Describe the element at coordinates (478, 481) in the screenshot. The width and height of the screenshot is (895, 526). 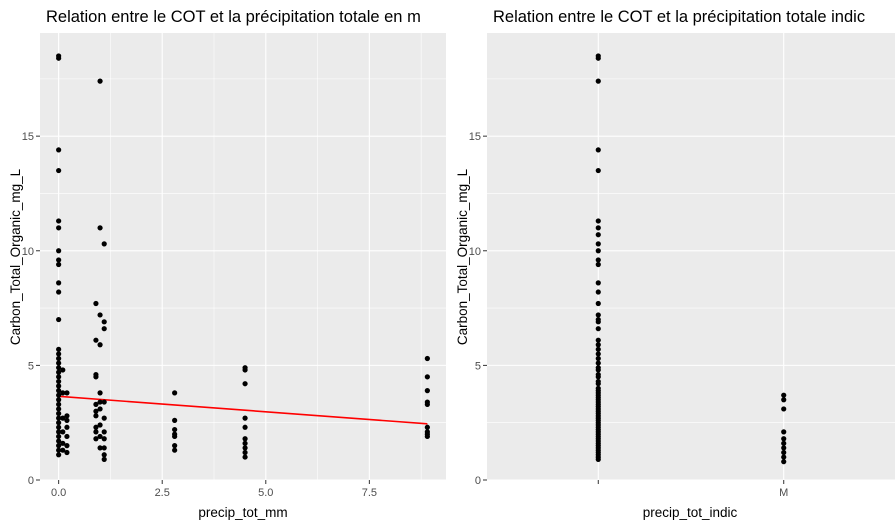
I see `chart-right-y-tick-label: 0` at that location.